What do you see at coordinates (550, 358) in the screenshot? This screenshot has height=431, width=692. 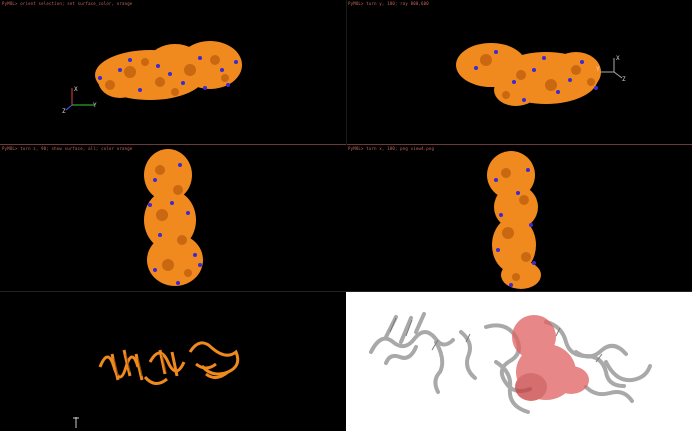 I see `cavity-surface` at bounding box center [550, 358].